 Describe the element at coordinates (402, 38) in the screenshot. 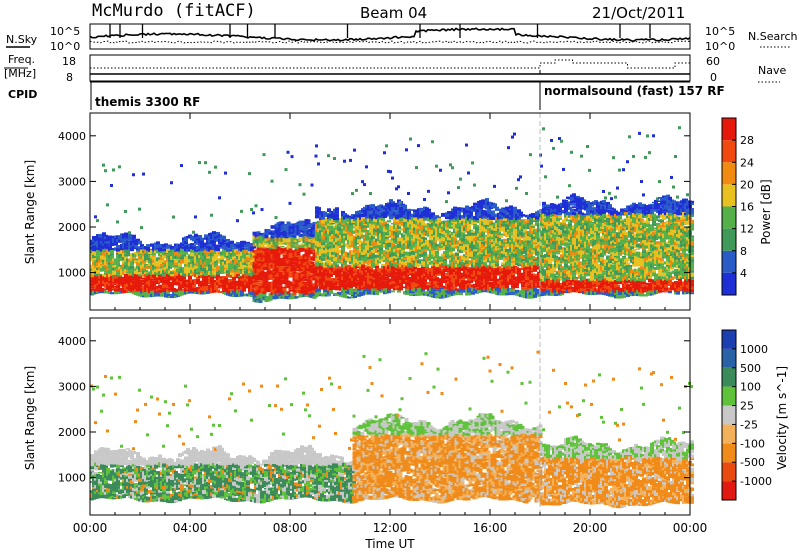

I see `noise-panel: N.Sky 10^5 10^0 10^5 10^0 N.Search` at that location.